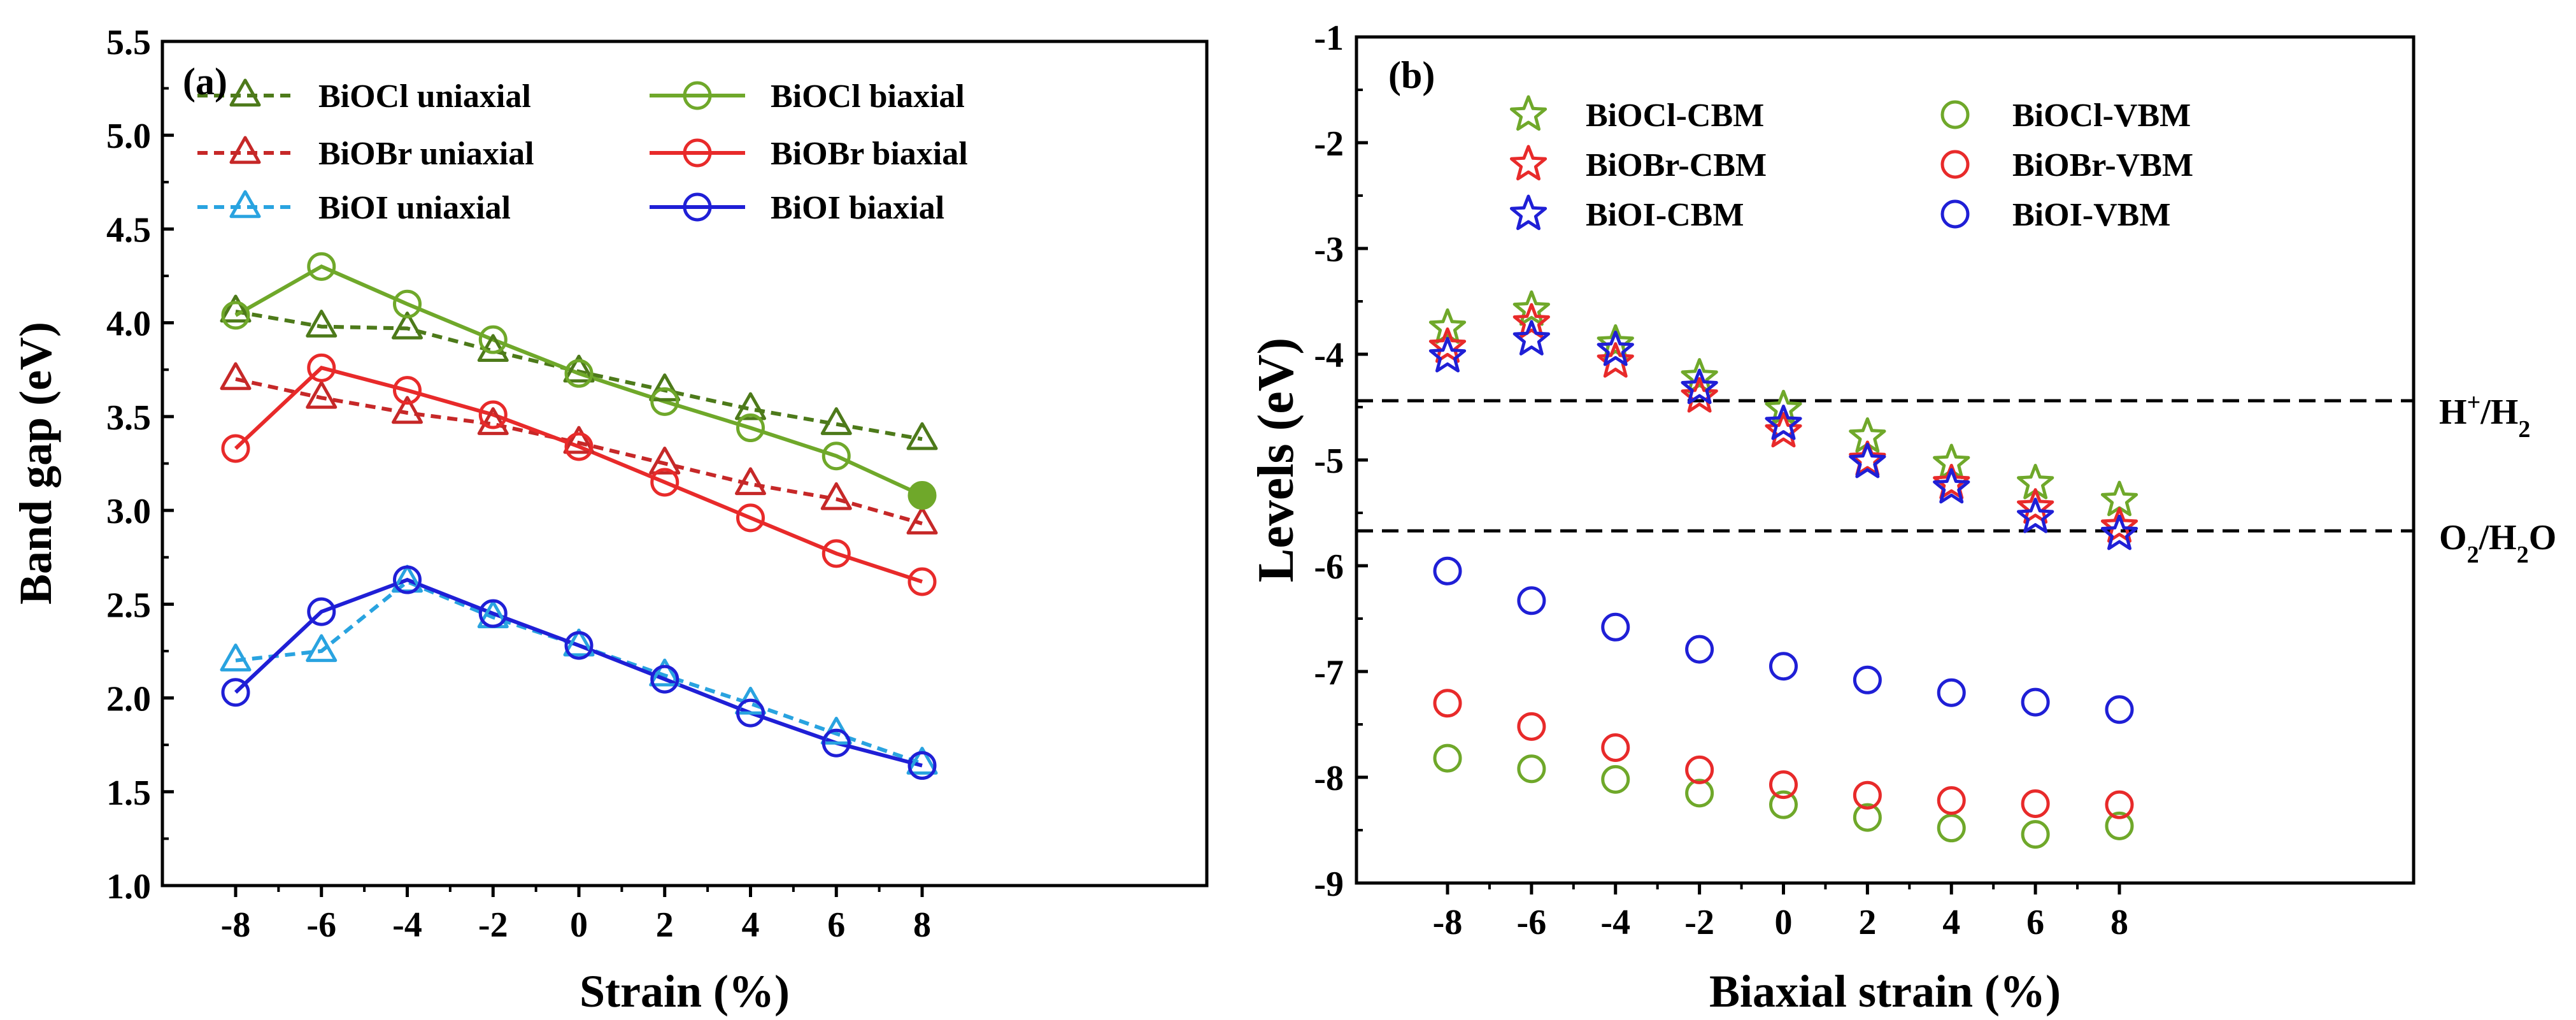  What do you see at coordinates (1448, 922) in the screenshot?
I see `panel-b-x-tick-label: -8` at bounding box center [1448, 922].